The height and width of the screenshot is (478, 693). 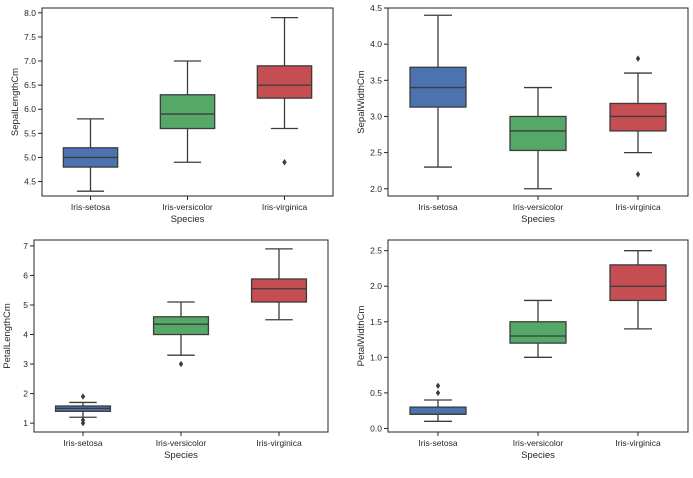 I want to click on y-tick-label: 1.0, so click(x=376, y=357).